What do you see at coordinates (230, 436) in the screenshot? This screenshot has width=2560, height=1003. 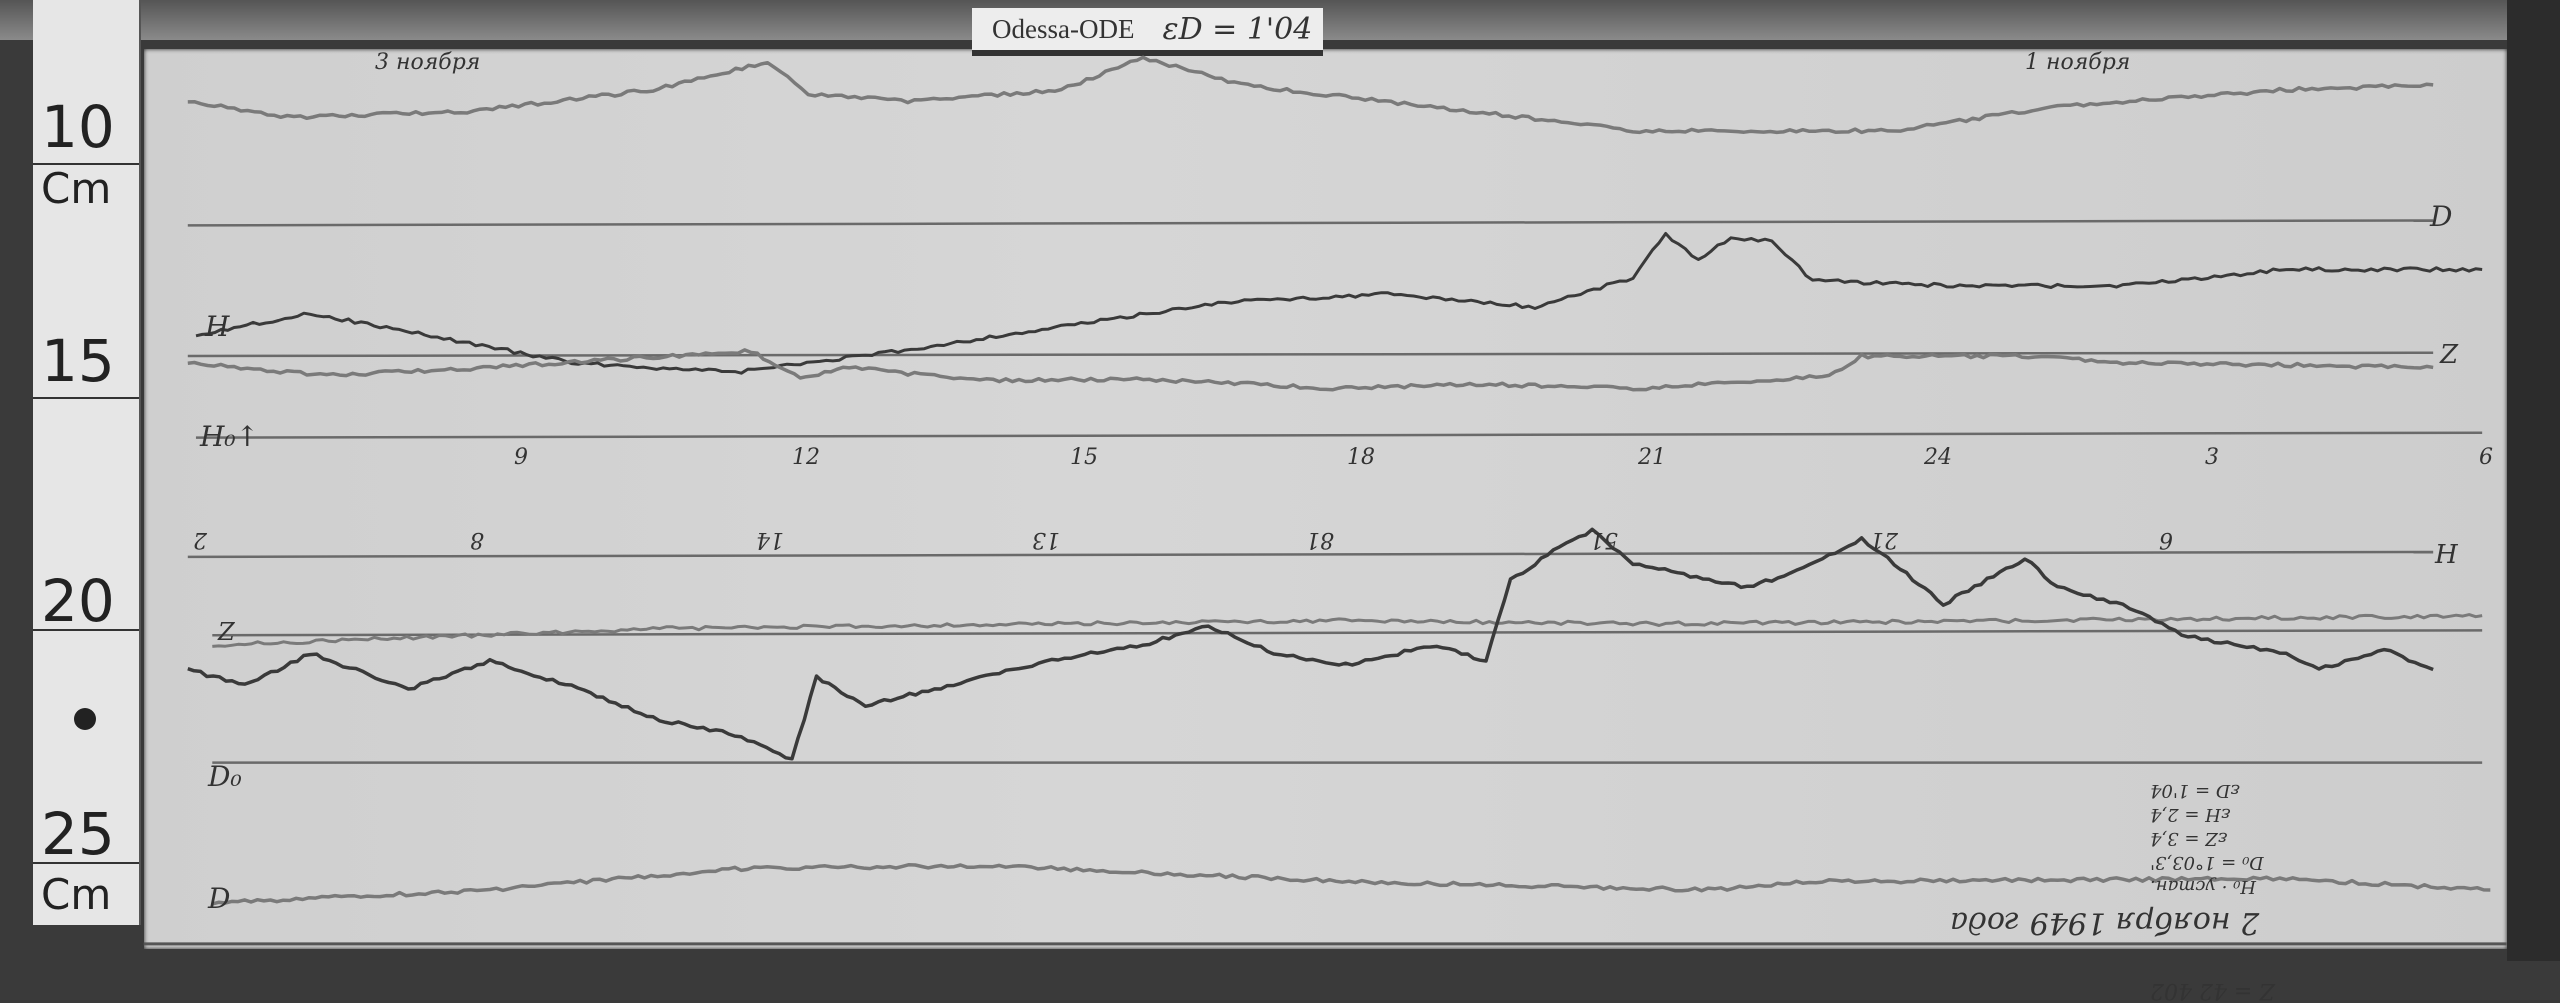 I see `trace-label-h0: H₀↑` at bounding box center [230, 436].